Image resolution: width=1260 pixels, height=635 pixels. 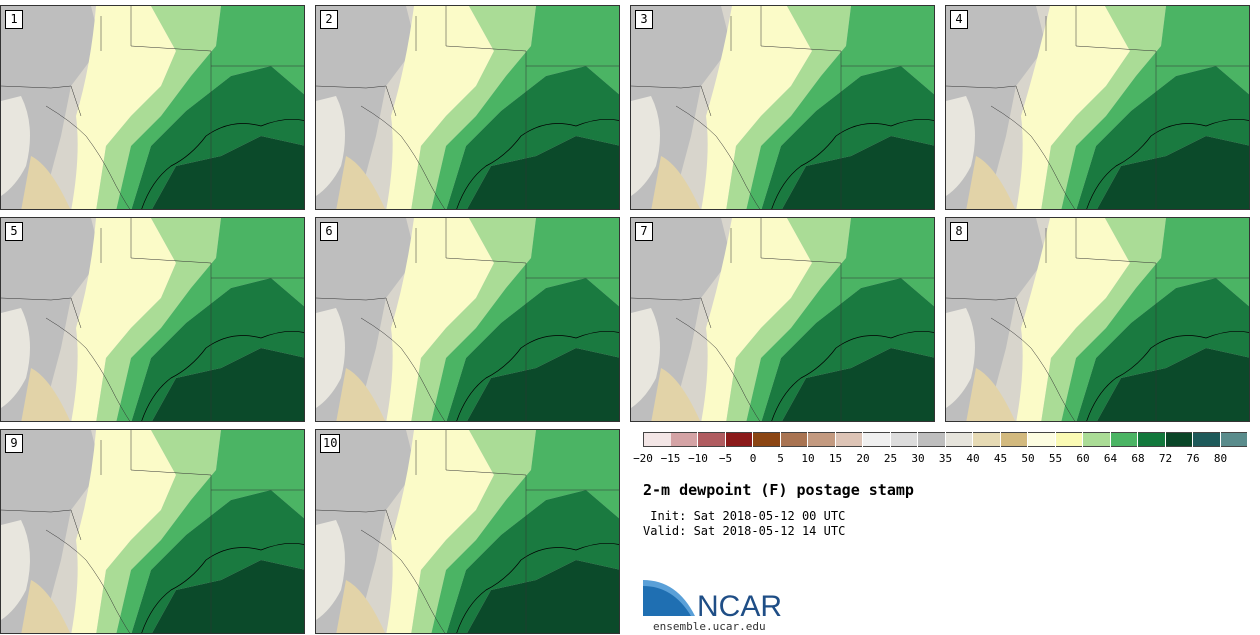 I want to click on stamp-number: 2, so click(x=329, y=19).